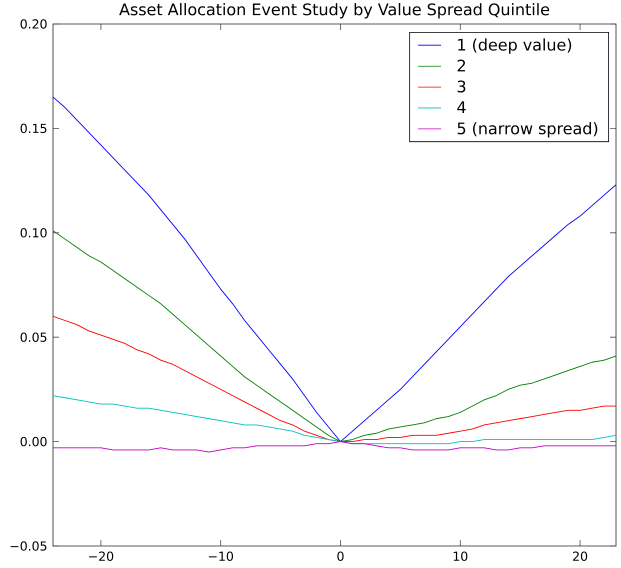  What do you see at coordinates (33, 129) in the screenshot?
I see `y-tick-label: 0.15` at bounding box center [33, 129].